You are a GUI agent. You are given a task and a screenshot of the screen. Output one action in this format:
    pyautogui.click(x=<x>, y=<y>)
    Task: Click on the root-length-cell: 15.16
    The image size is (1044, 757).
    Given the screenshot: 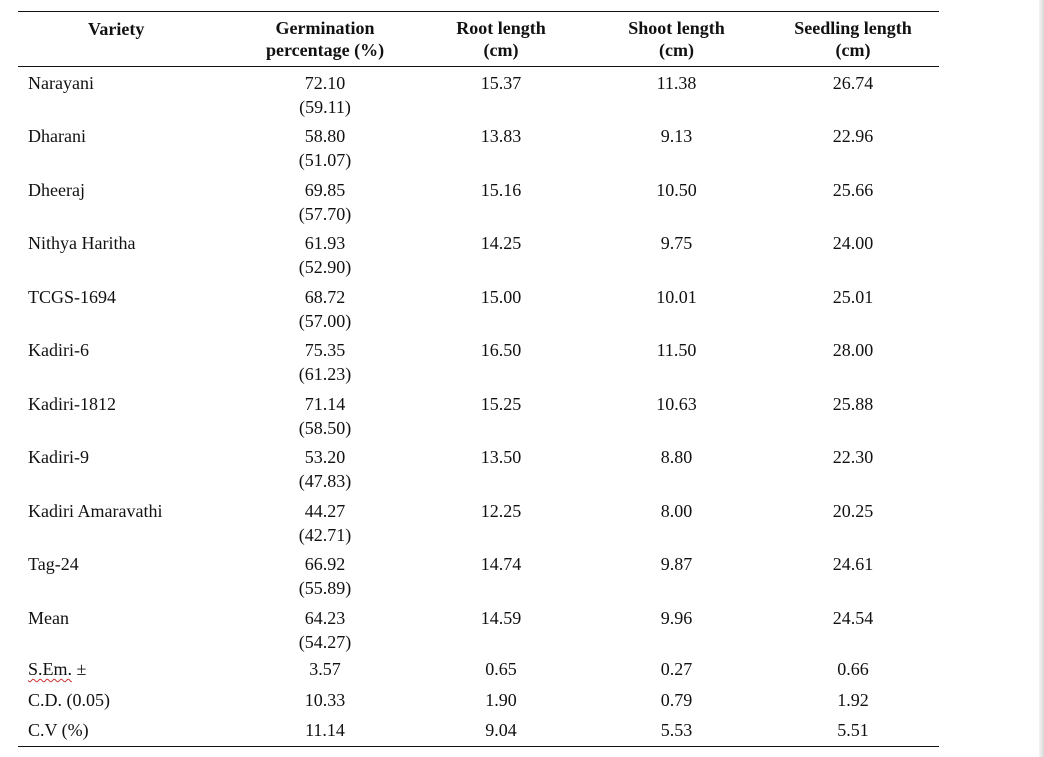 What is the action you would take?
    pyautogui.click(x=501, y=189)
    